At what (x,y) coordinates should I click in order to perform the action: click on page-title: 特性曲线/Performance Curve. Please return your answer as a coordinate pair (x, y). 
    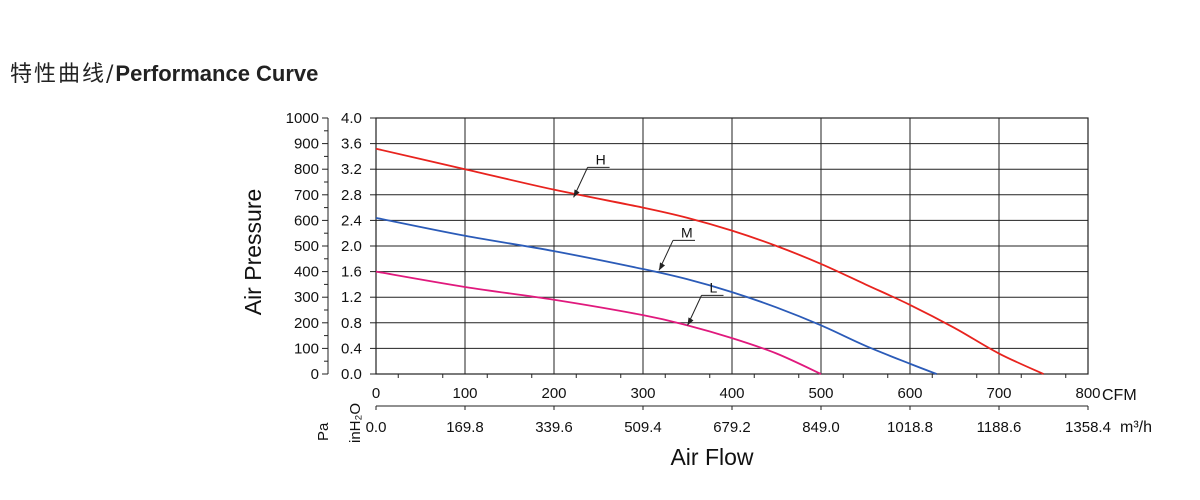
    Looking at the image, I should click on (164, 72).